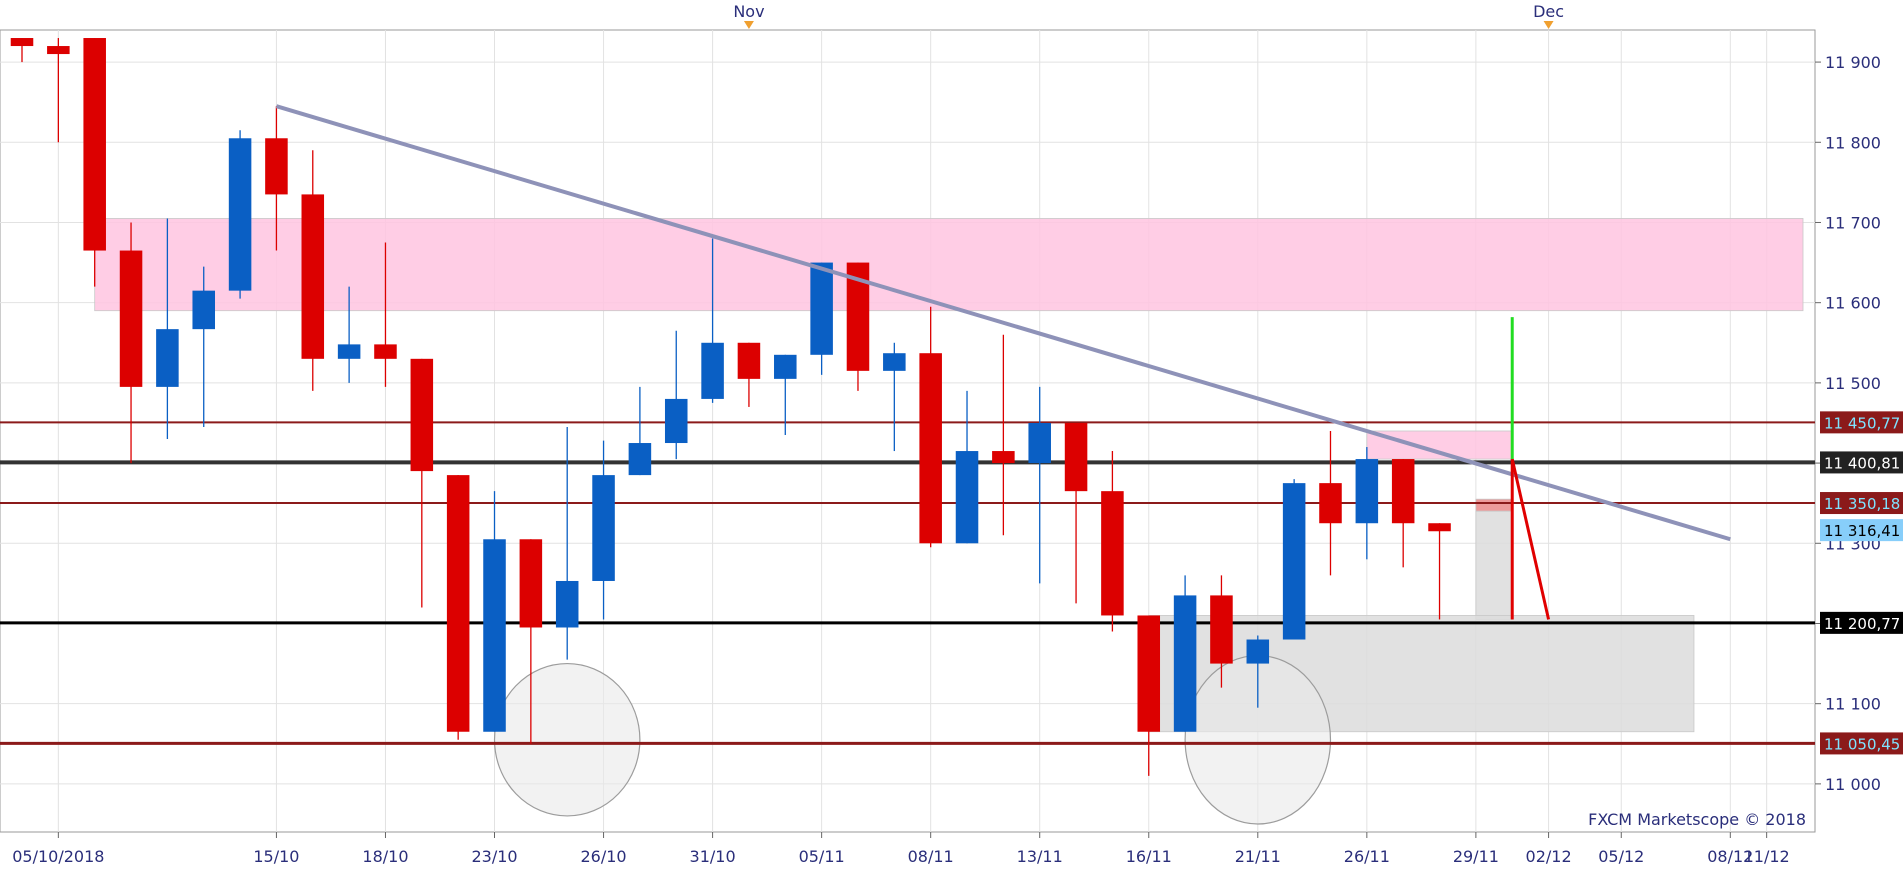  I want to click on x-tick-label: 21/11, so click(1258, 856).